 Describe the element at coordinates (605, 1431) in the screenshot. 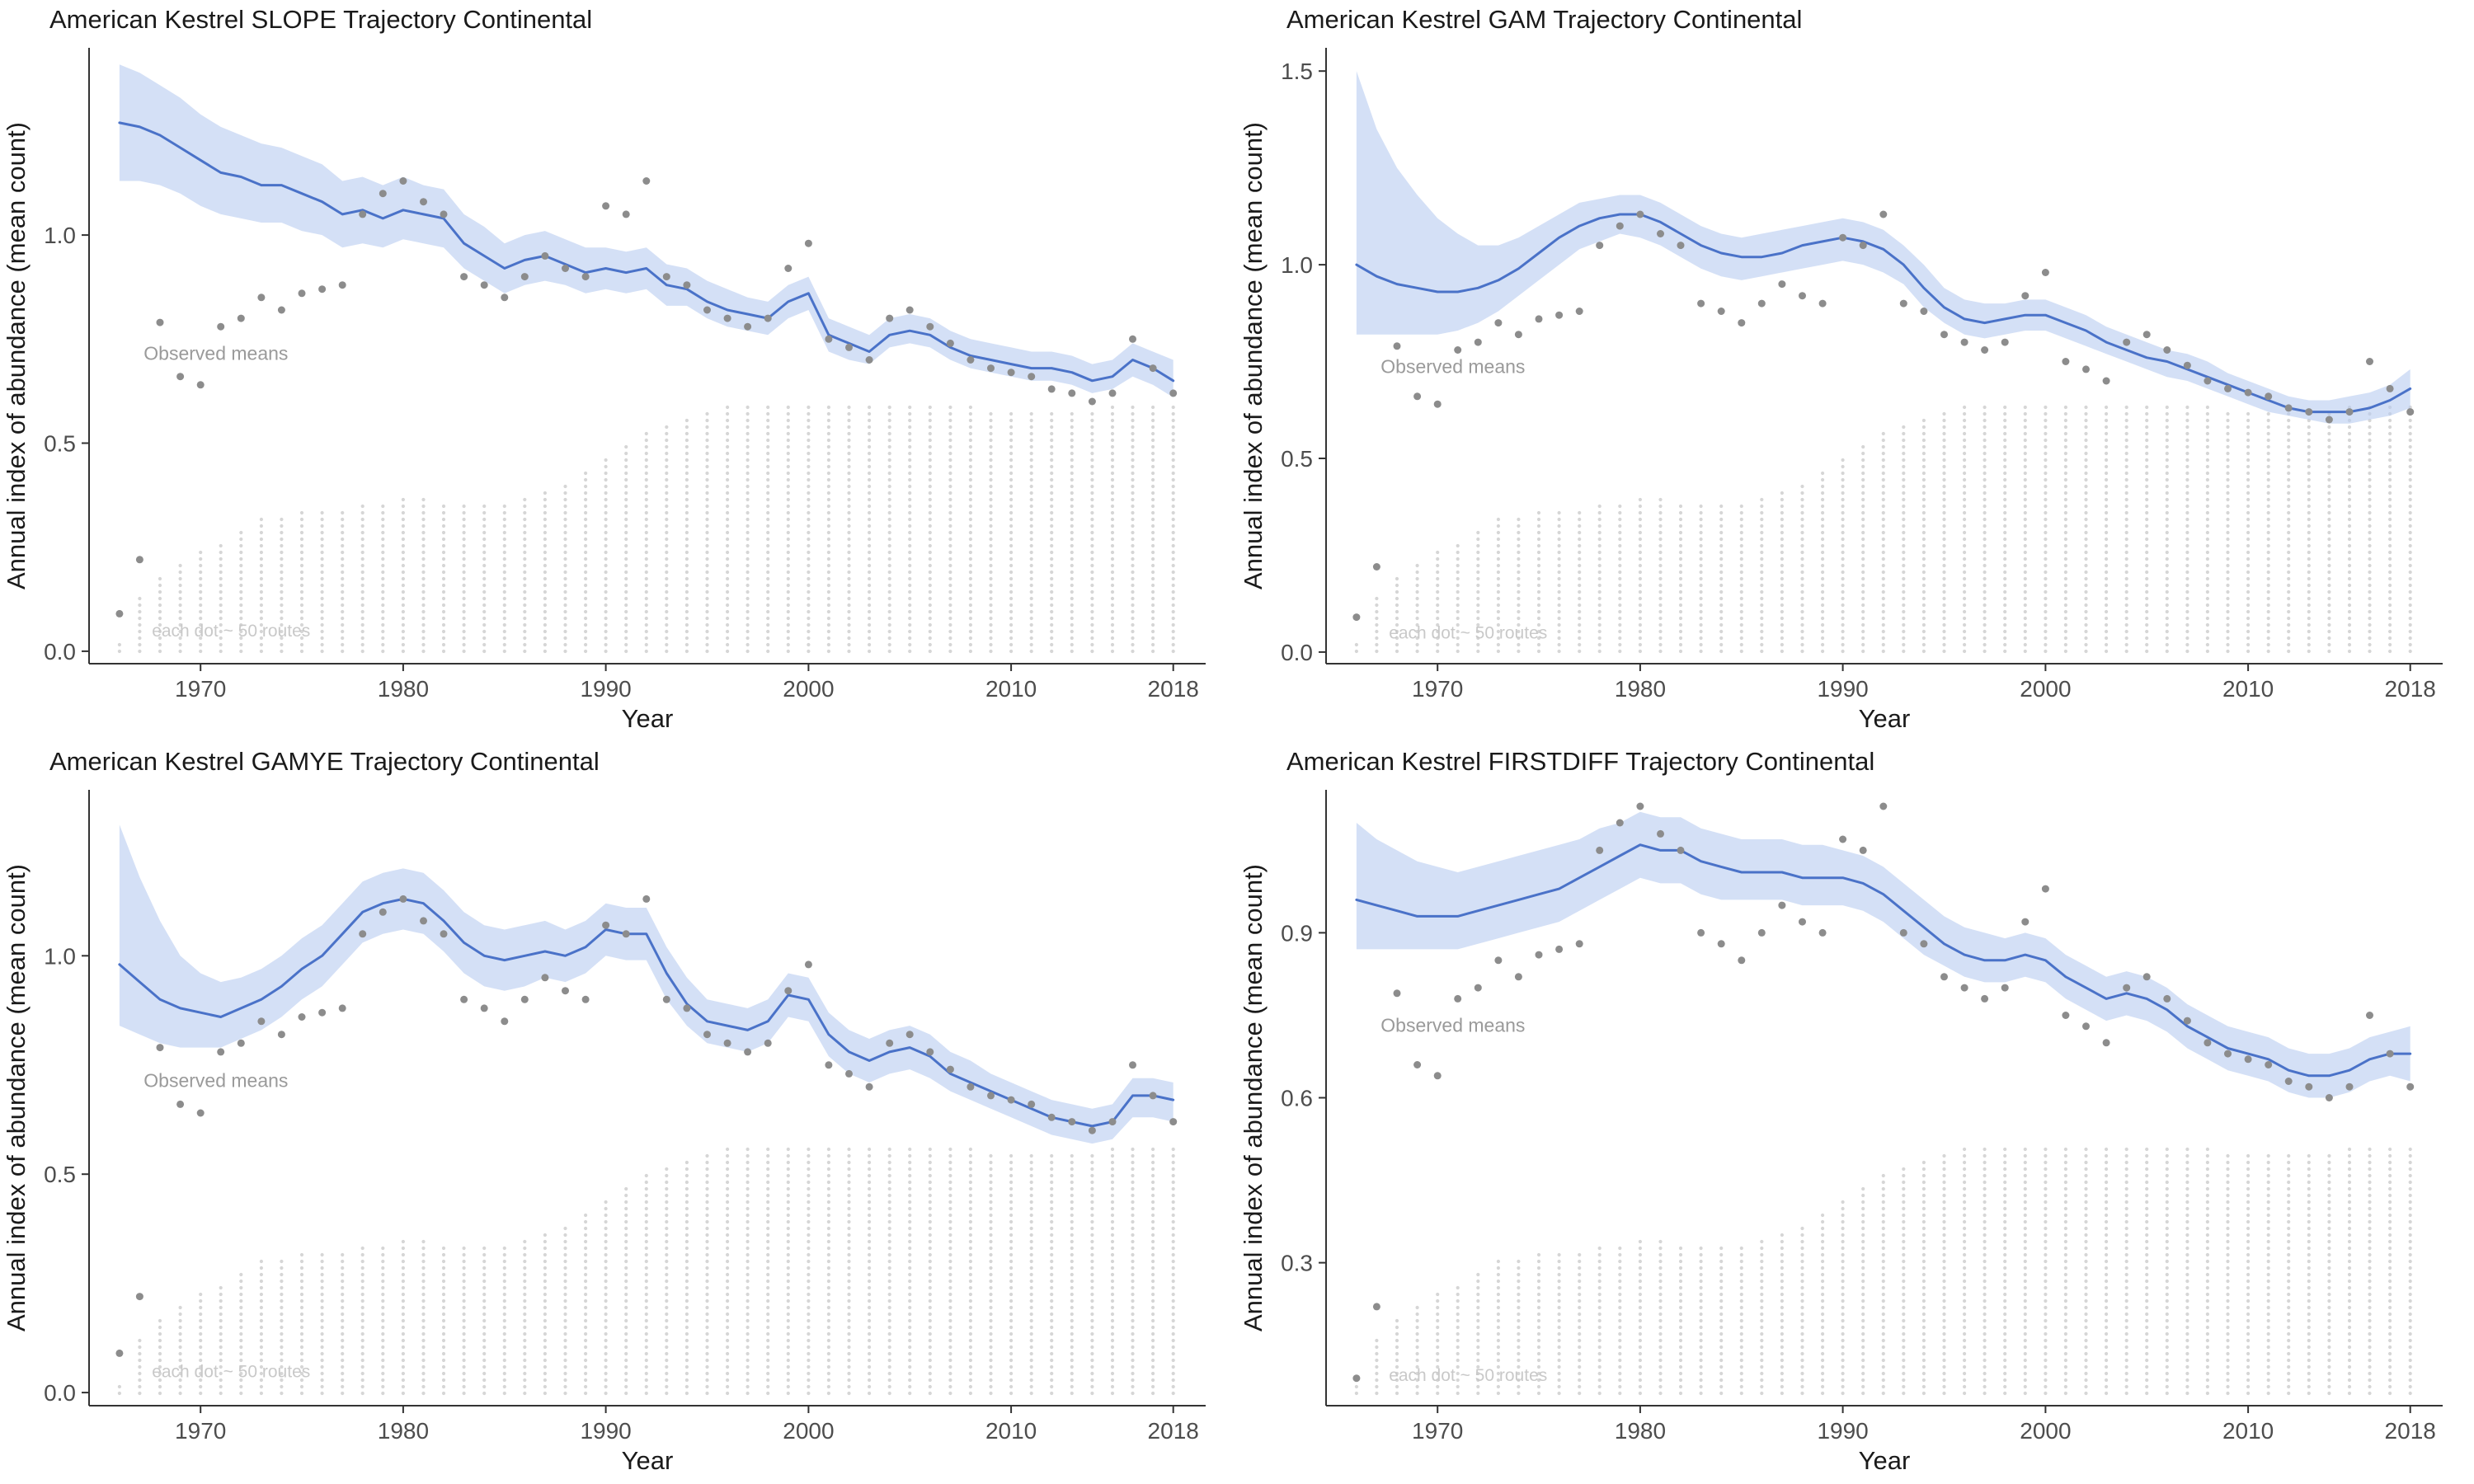

I see `x-tick-label: 1990` at that location.